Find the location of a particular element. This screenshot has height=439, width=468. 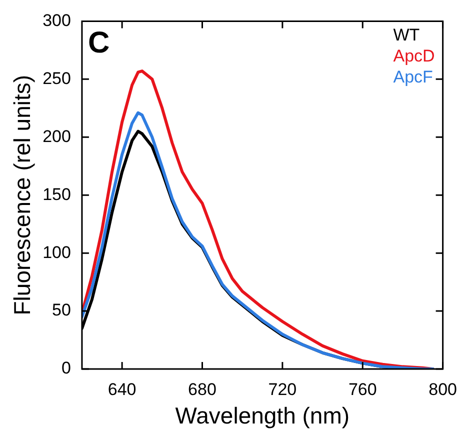

y-tick-label: 0 is located at coordinates (66, 368).